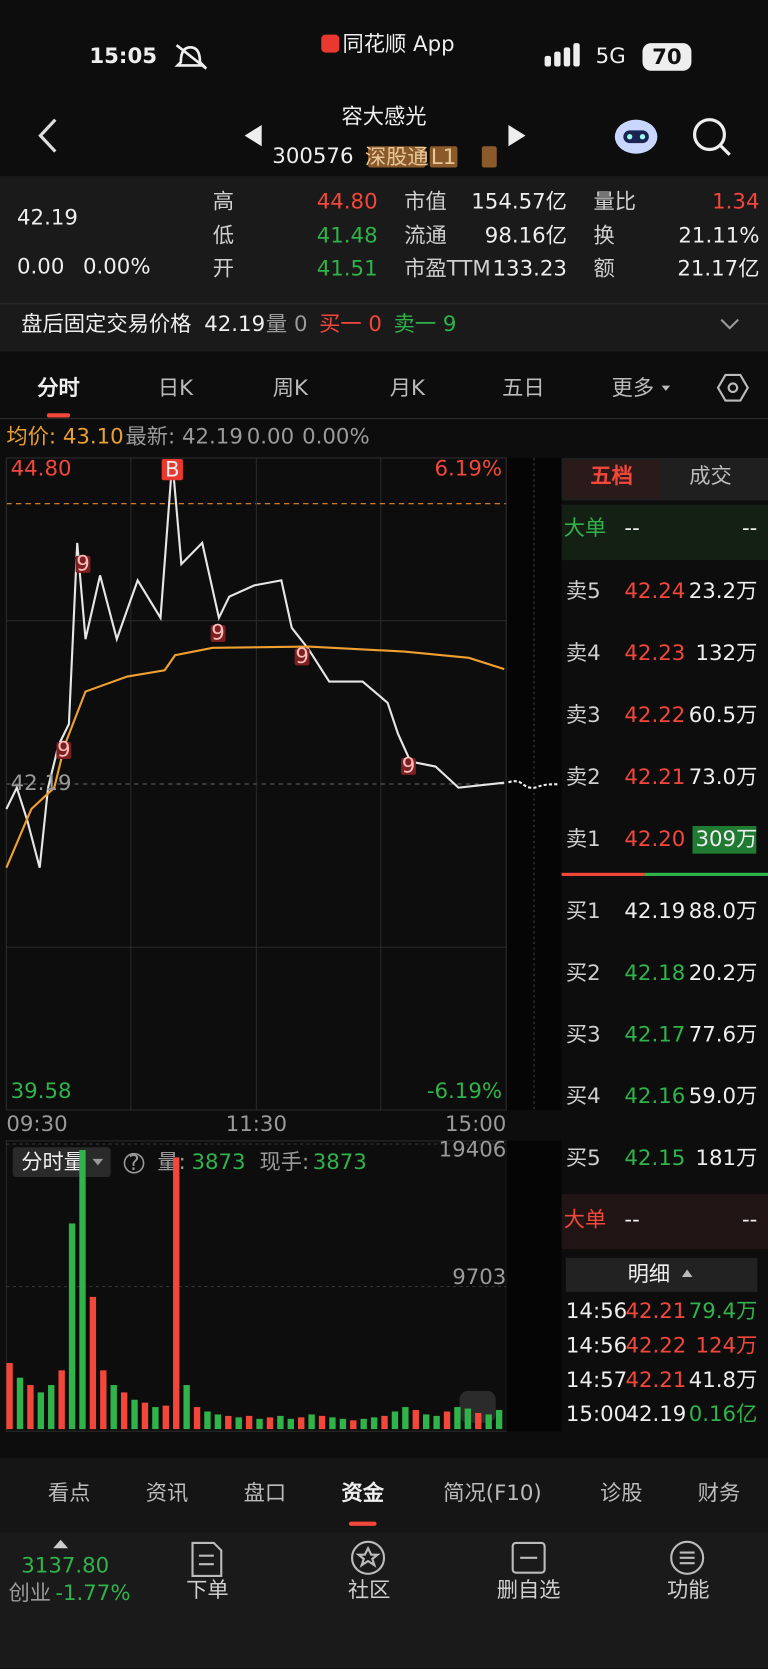  What do you see at coordinates (735, 202) in the screenshot?
I see `quote-value: 1.34` at bounding box center [735, 202].